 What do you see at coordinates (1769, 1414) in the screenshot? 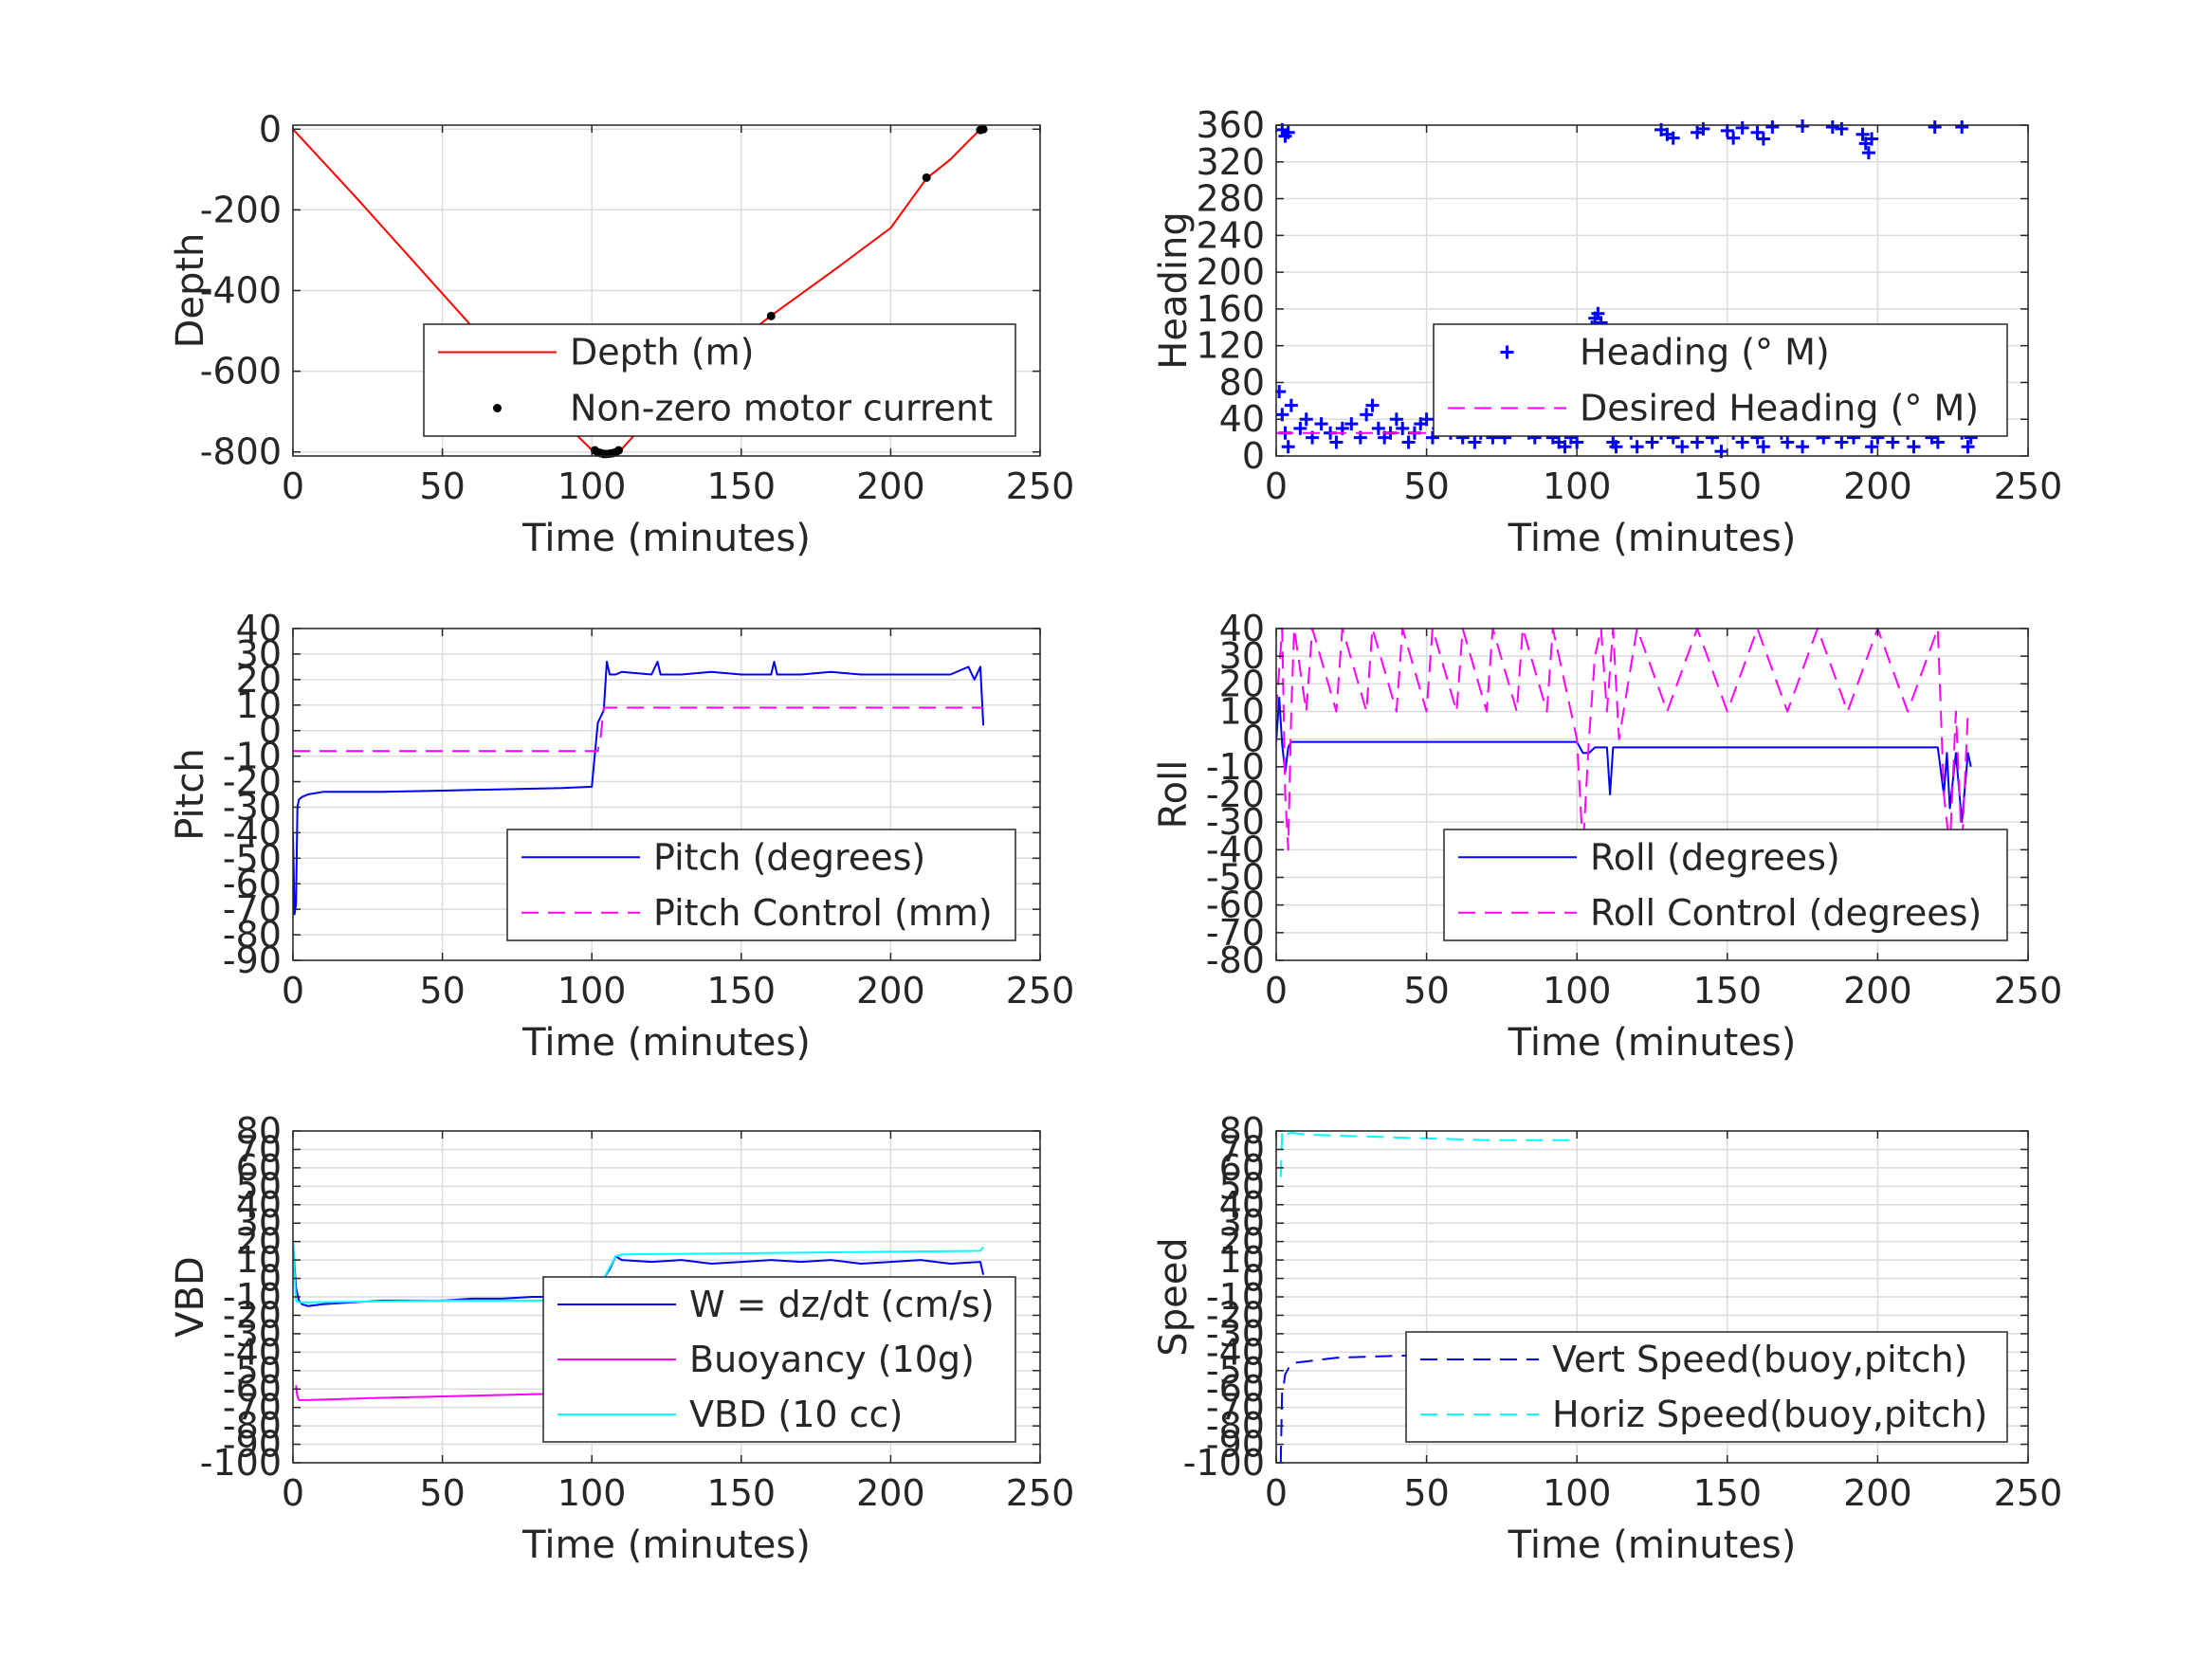
I see `legend-label: Horiz Speed(buoy,pitch)` at bounding box center [1769, 1414].